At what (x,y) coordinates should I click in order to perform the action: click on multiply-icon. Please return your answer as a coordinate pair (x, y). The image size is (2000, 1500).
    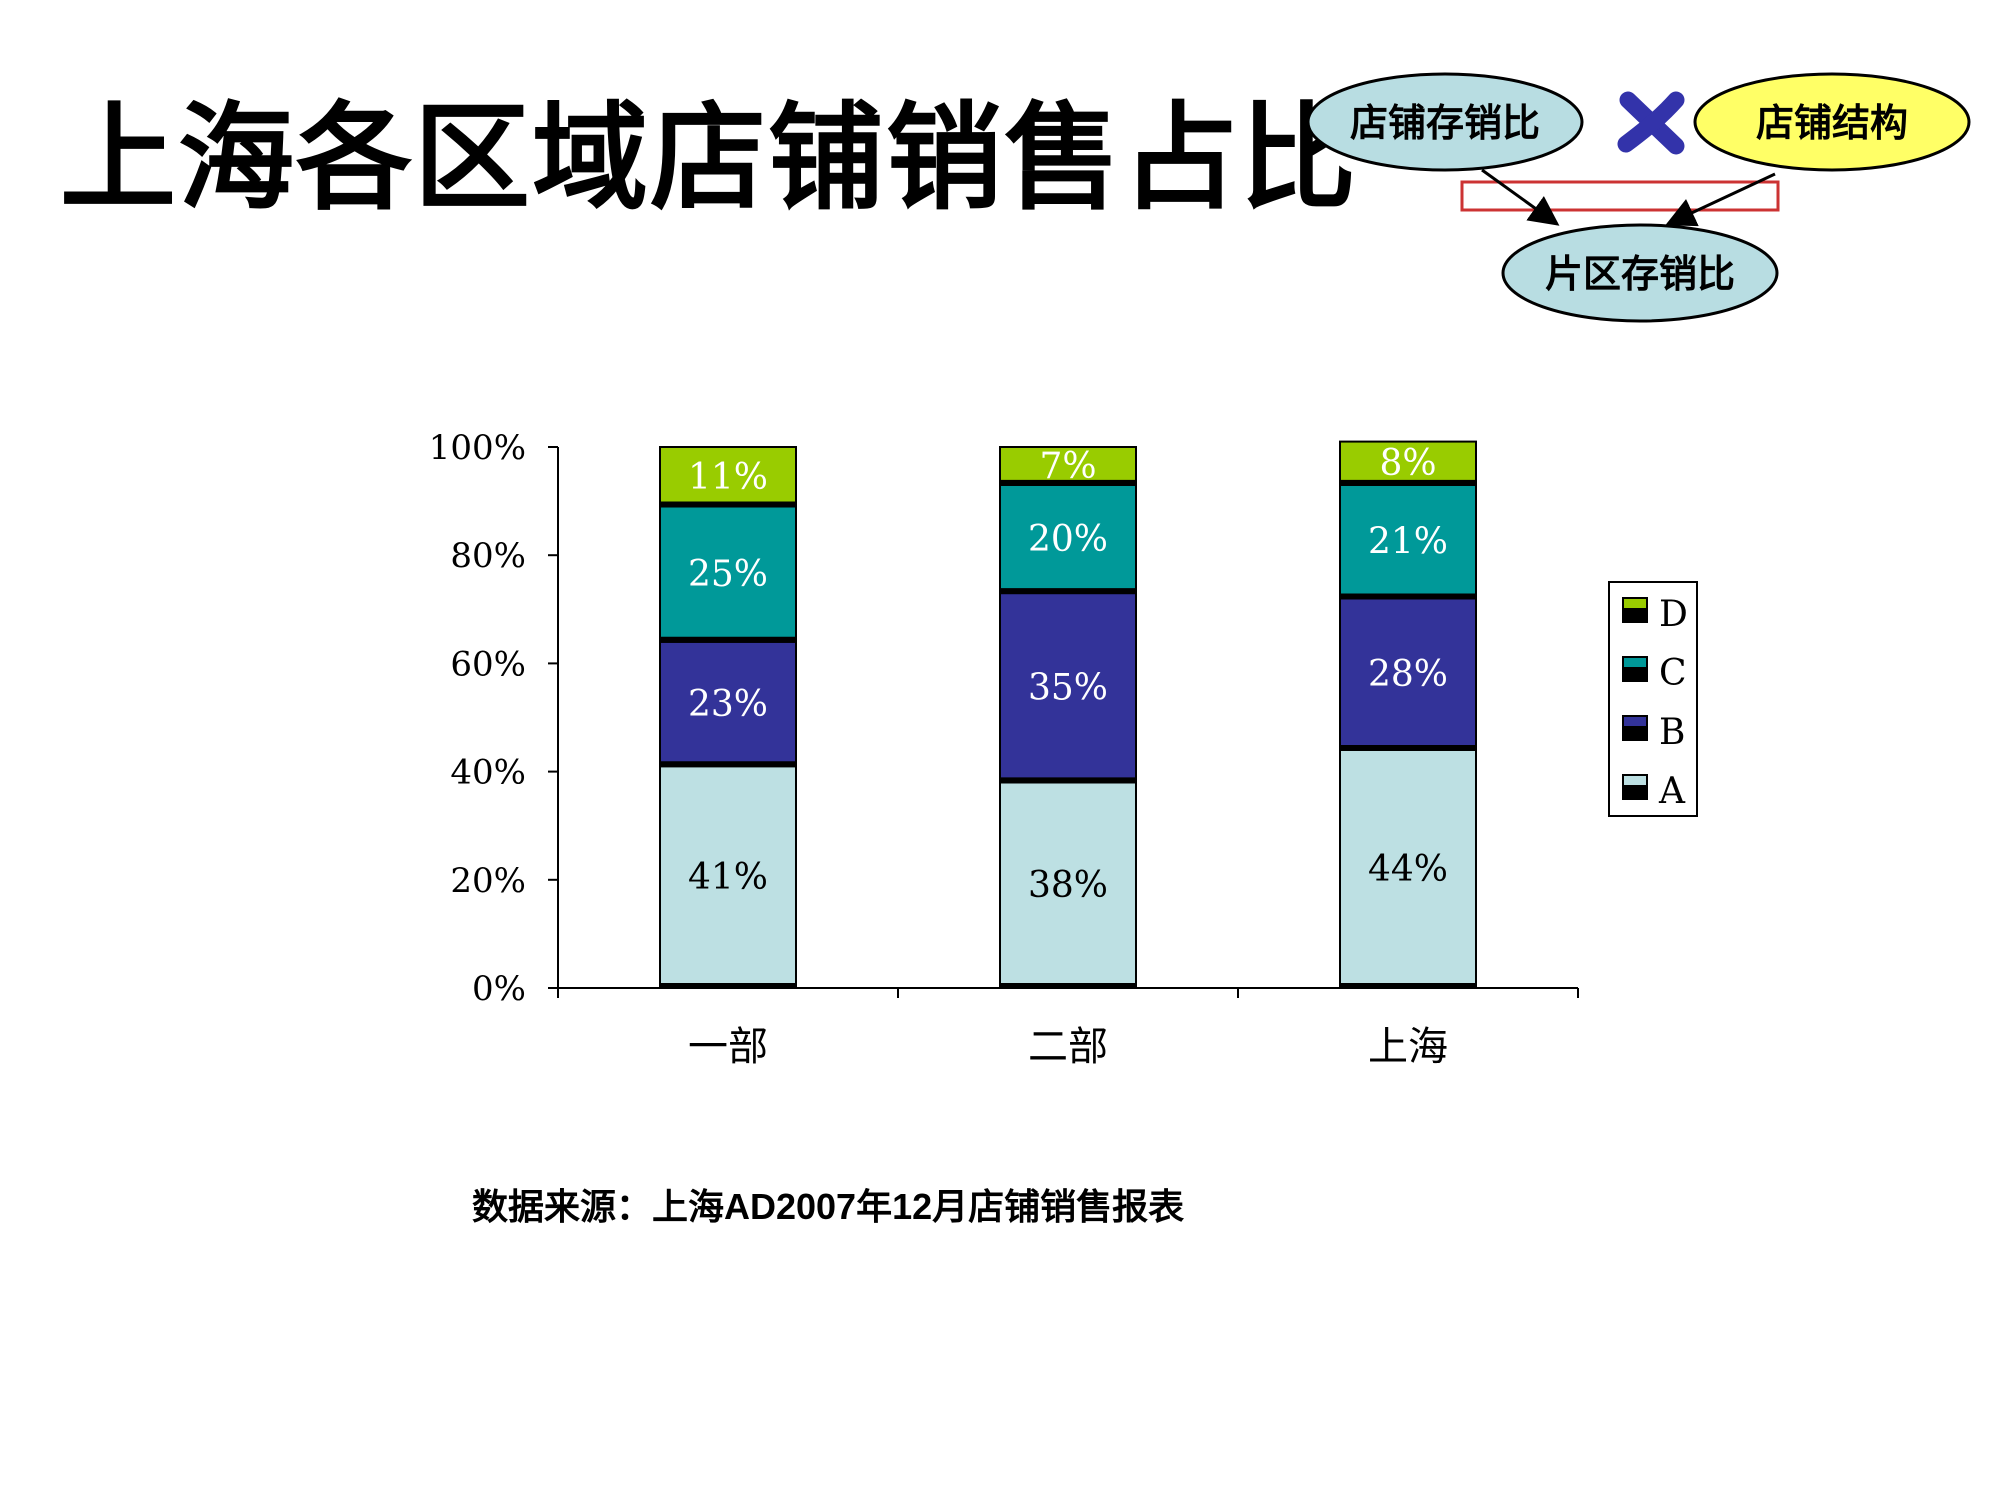
    Looking at the image, I should click on (1651, 123).